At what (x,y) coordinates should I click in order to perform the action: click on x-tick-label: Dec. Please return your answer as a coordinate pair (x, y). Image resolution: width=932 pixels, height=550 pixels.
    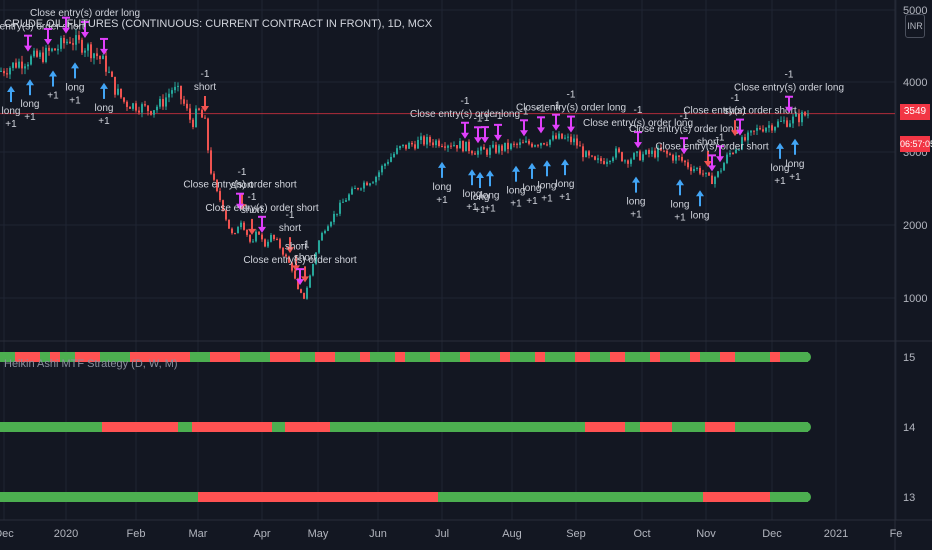
    Looking at the image, I should click on (772, 534).